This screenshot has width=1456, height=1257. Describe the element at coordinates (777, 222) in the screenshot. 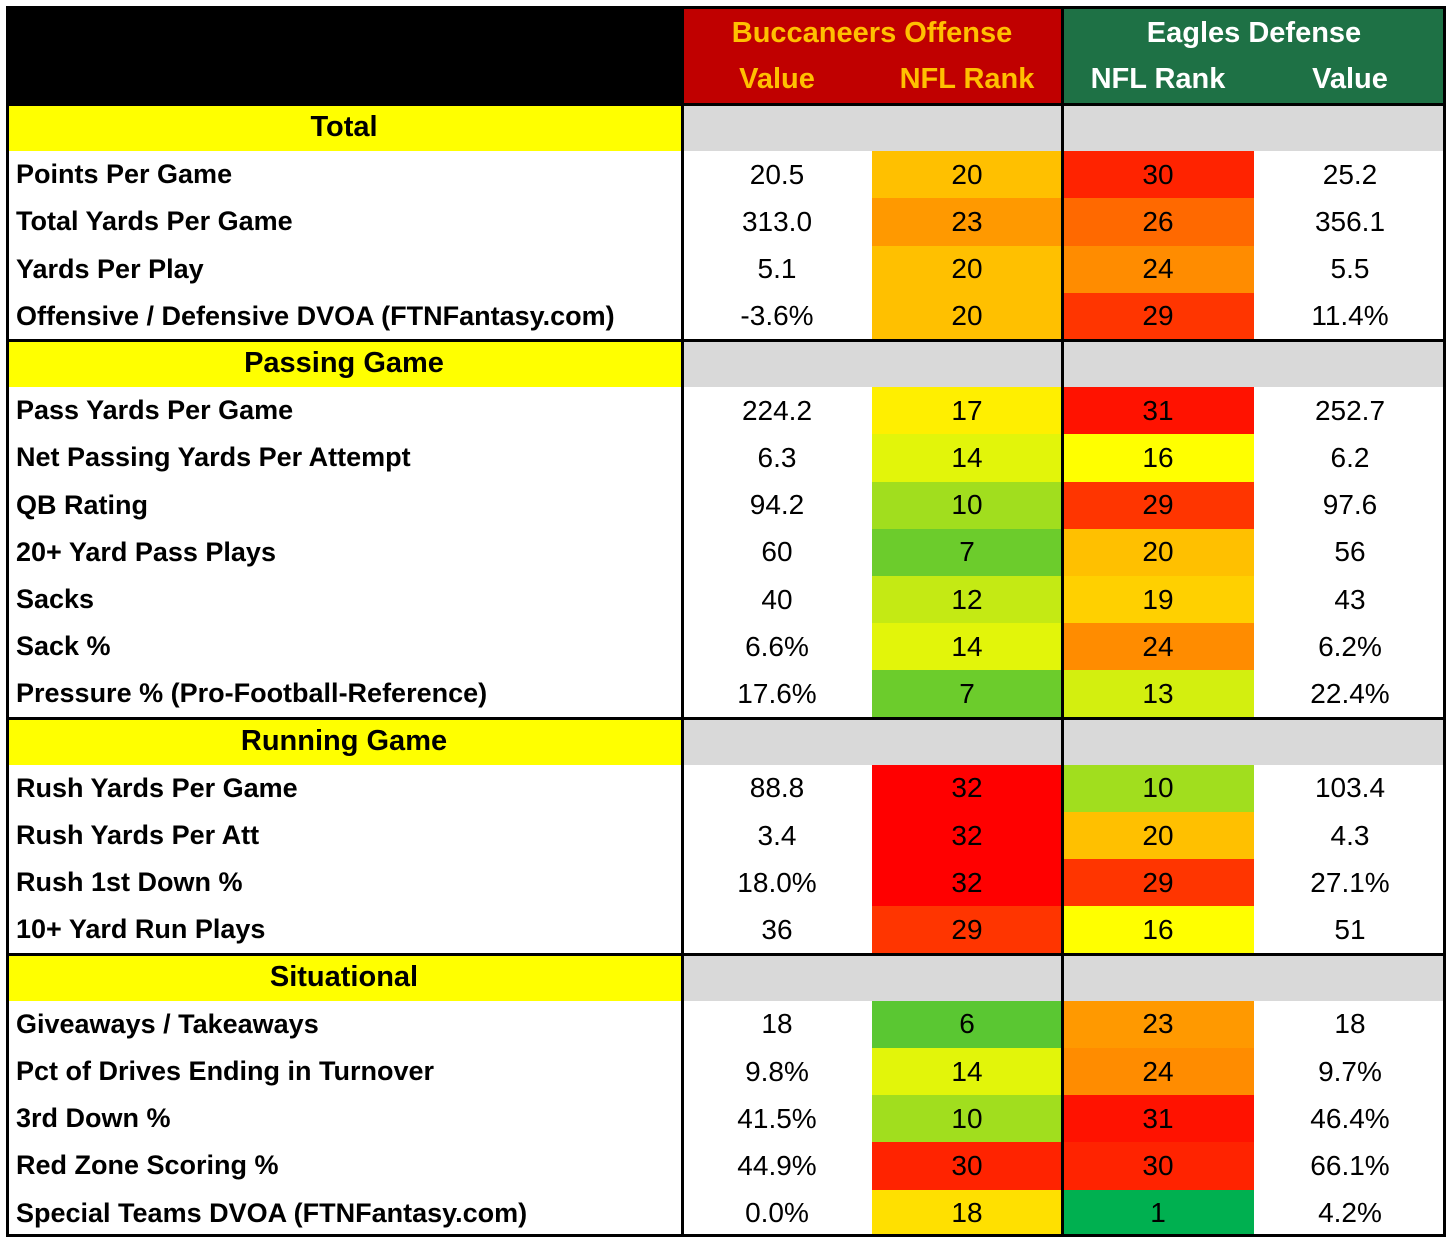

I see `offense-value: 313.0` at that location.